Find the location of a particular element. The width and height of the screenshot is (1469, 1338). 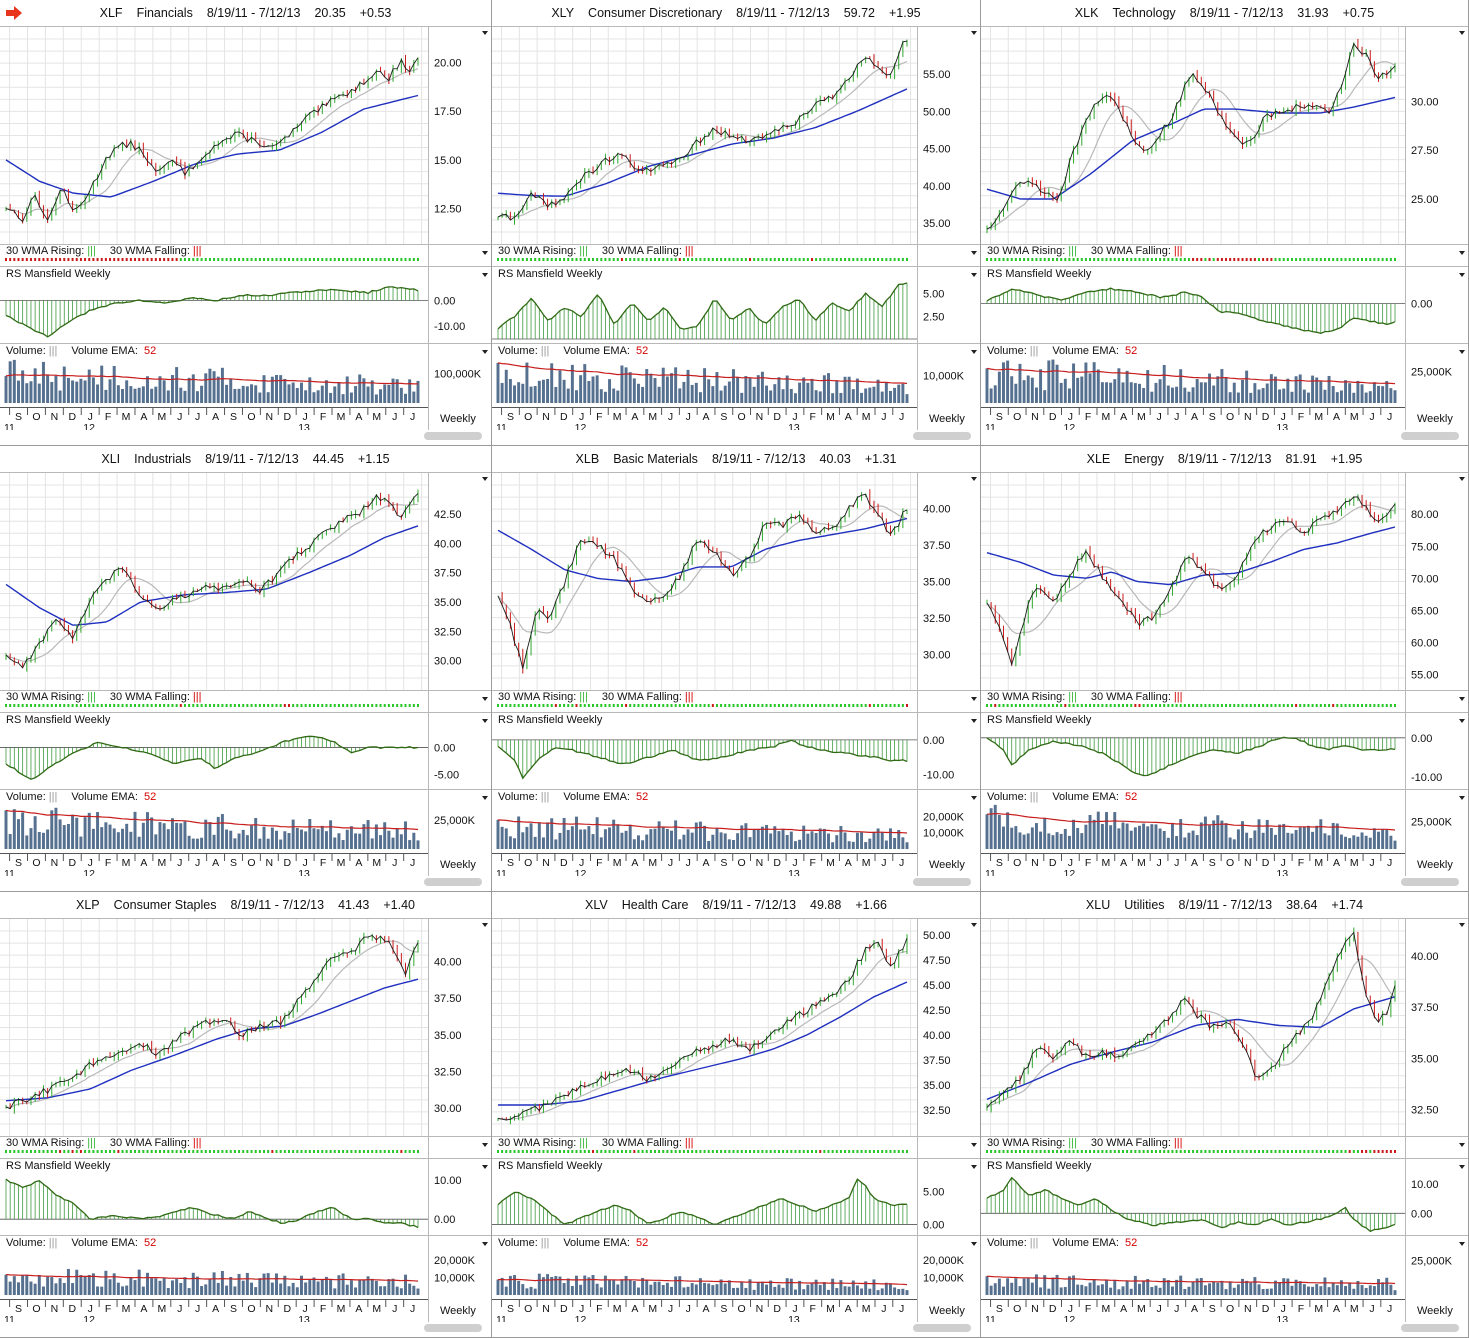

rs-legend: RS Mansfield Weekly is located at coordinates (550, 720).